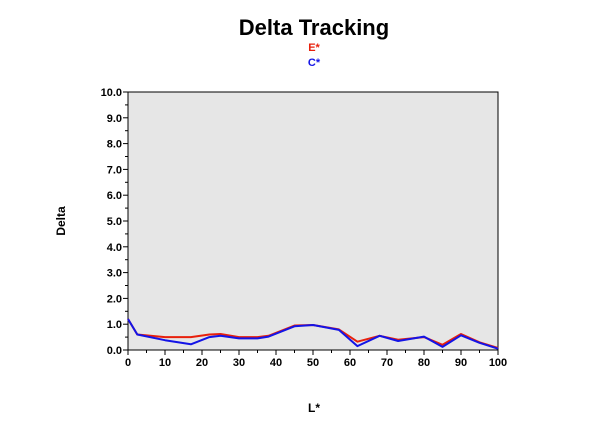 The width and height of the screenshot is (600, 421). What do you see at coordinates (461, 363) in the screenshot?
I see `x-tick-label: 90` at bounding box center [461, 363].